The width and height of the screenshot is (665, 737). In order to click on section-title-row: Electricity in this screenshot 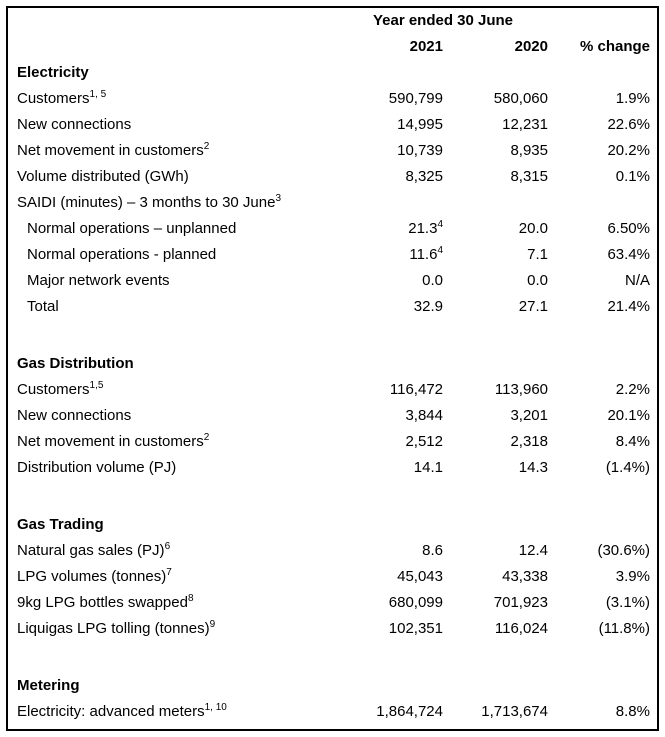, I will do `click(333, 73)`.